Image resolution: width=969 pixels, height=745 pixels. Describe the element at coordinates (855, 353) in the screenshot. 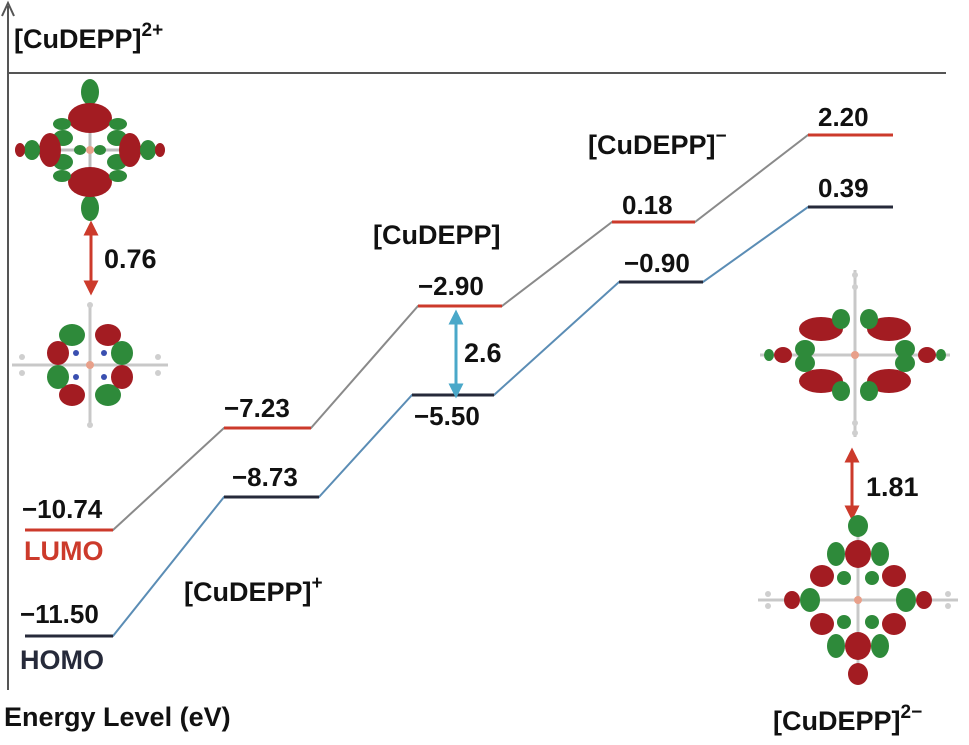

I see `orbital-image-dianion-lumo` at that location.